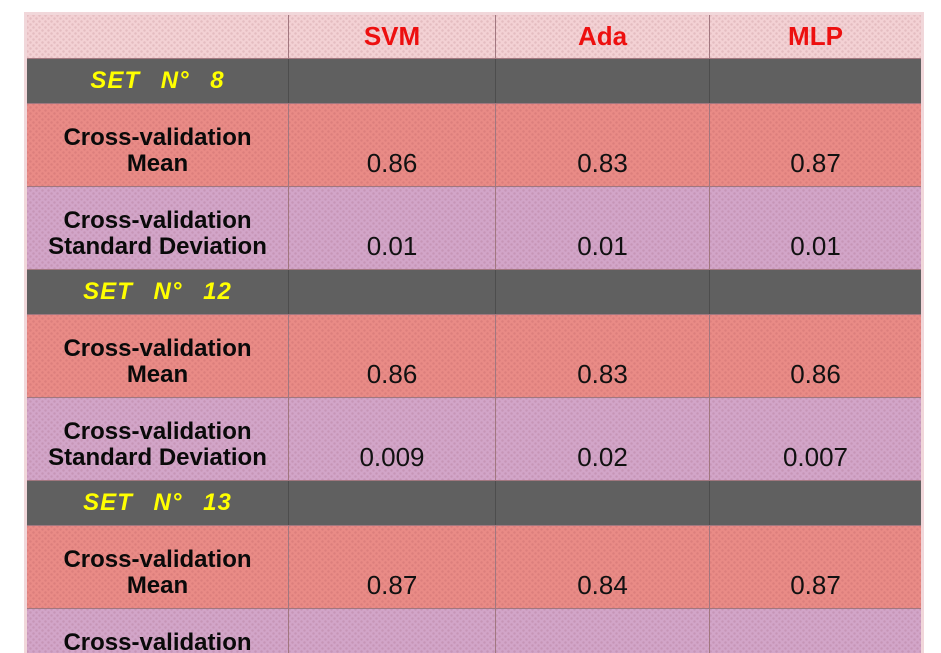 Image resolution: width=941 pixels, height=653 pixels. I want to click on set-13-empty-ada, so click(602, 503).